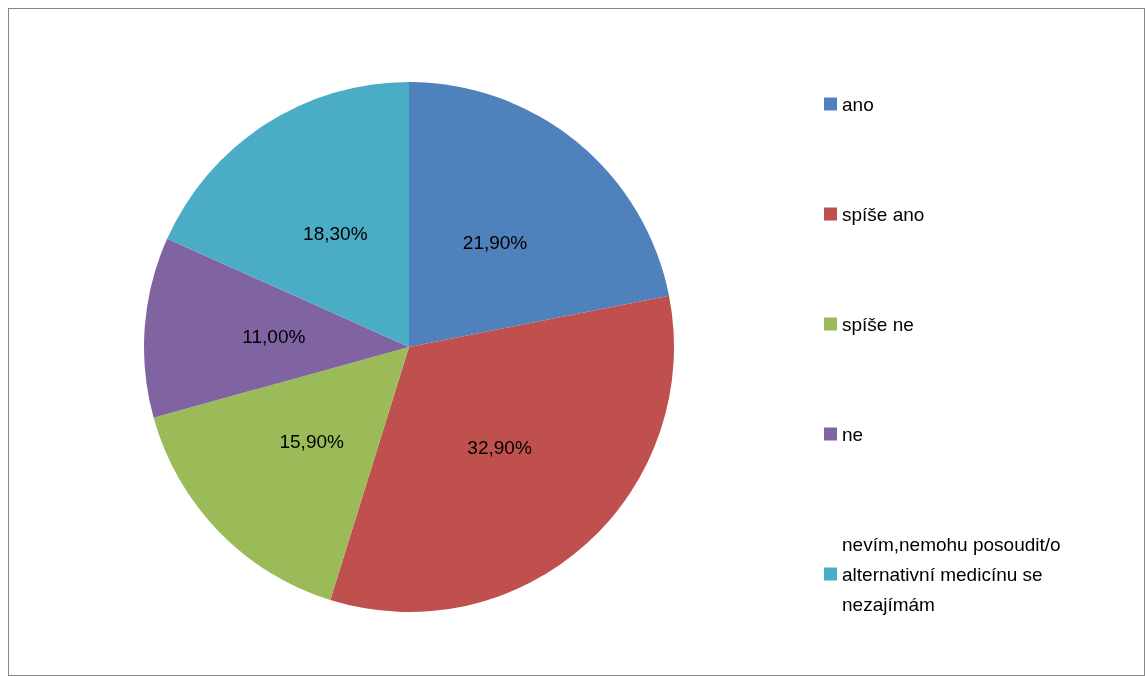 The height and width of the screenshot is (676, 1145). I want to click on data-label: 15,90%, so click(312, 441).